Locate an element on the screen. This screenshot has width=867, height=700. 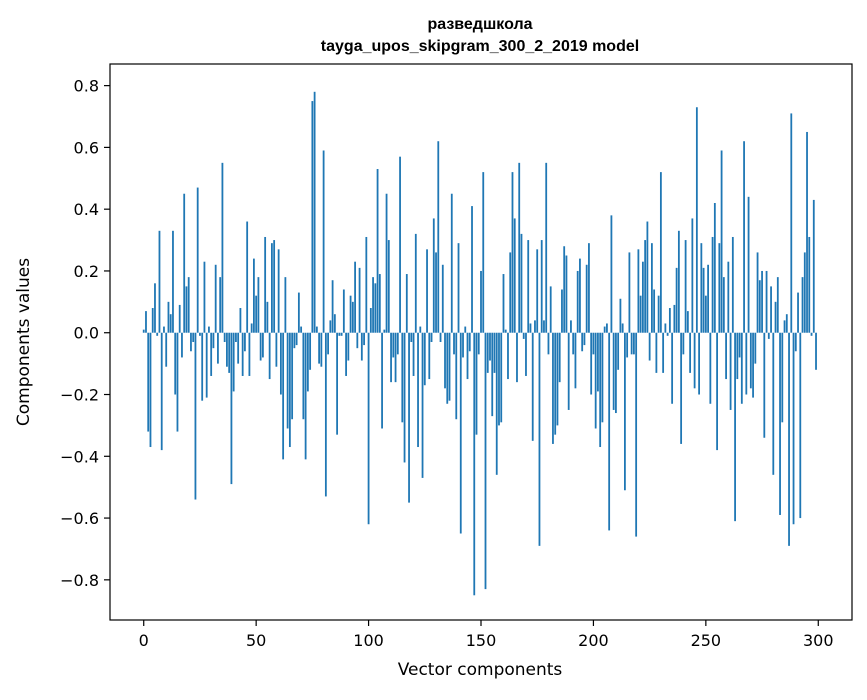
y-axis-label: Components values is located at coordinates (24, 342).